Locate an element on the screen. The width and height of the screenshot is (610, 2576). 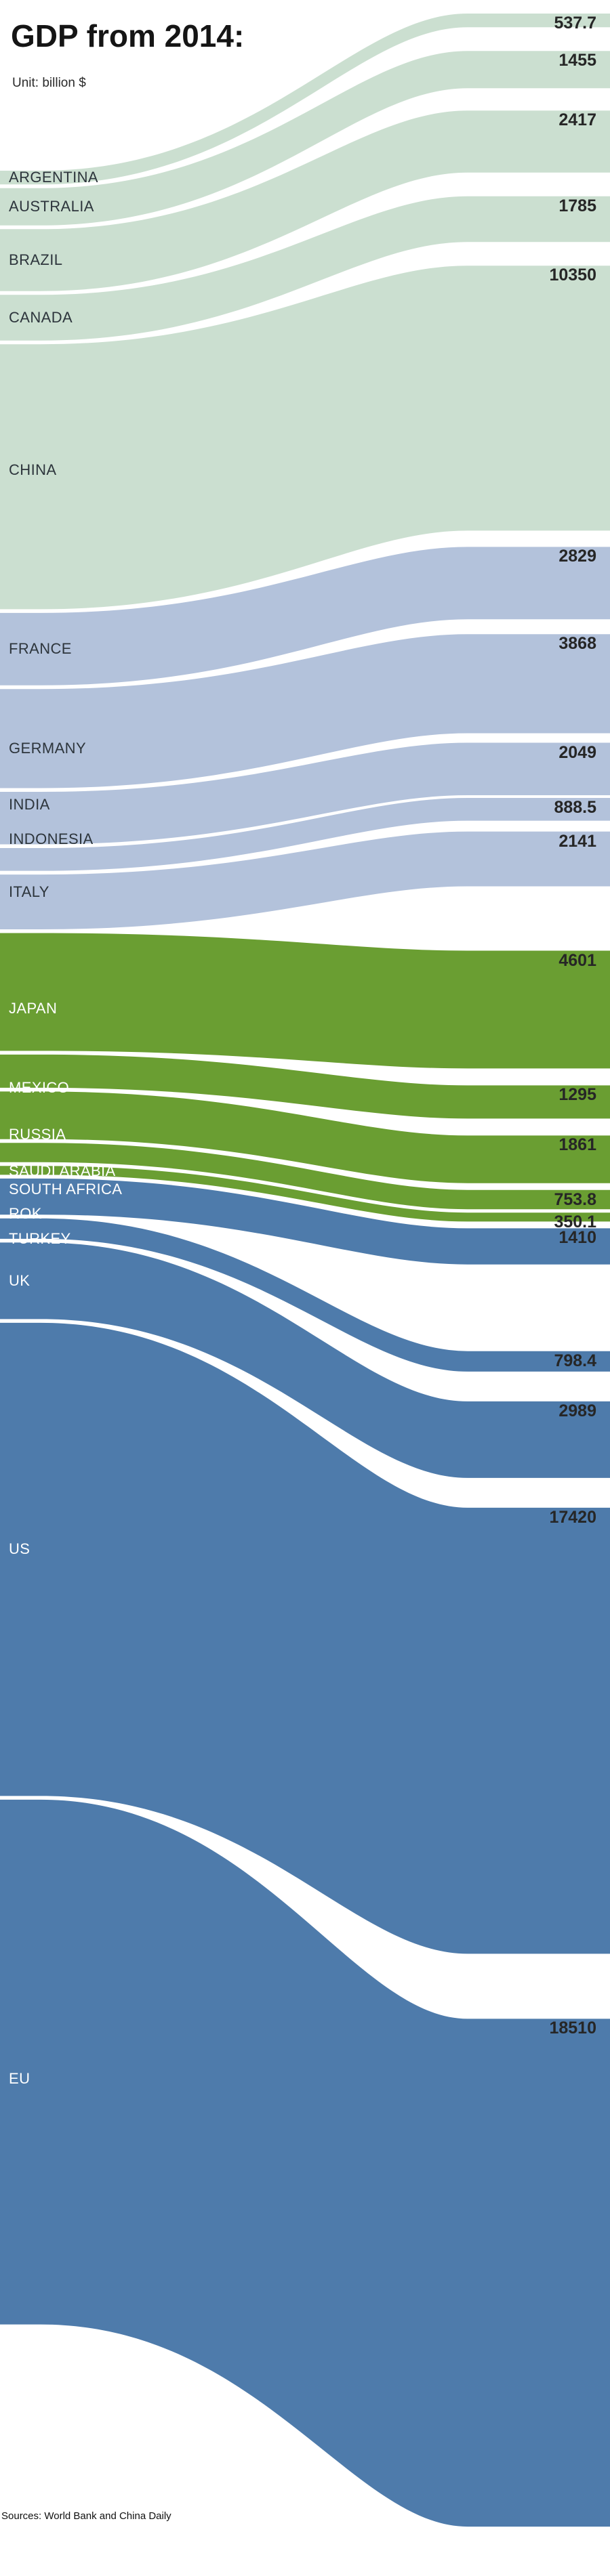
value-label-australia: 1455 is located at coordinates (577, 60).